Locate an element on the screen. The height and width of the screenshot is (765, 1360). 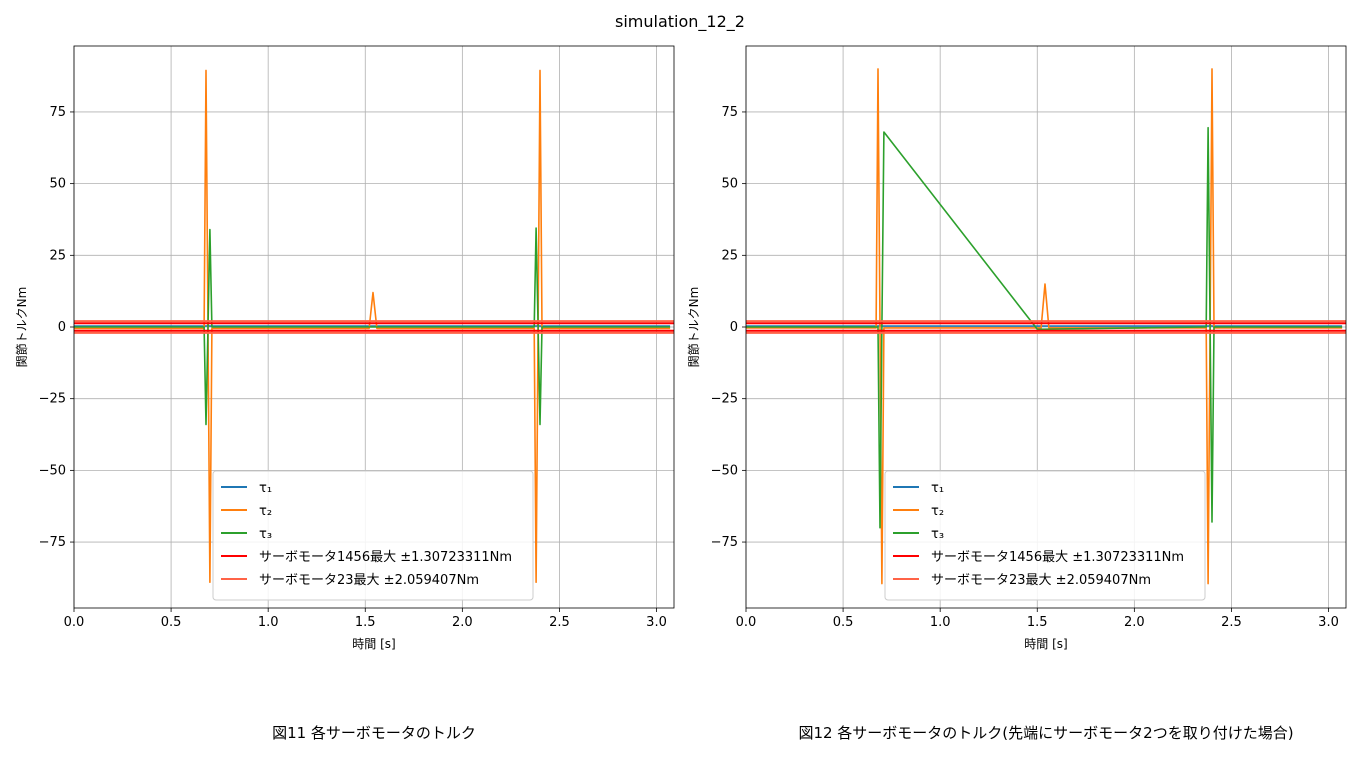
caption-figure-12: 図12 各サーボモータのトルク(先端にサーボモータ2つを取り付けた場合) is located at coordinates (1046, 733).